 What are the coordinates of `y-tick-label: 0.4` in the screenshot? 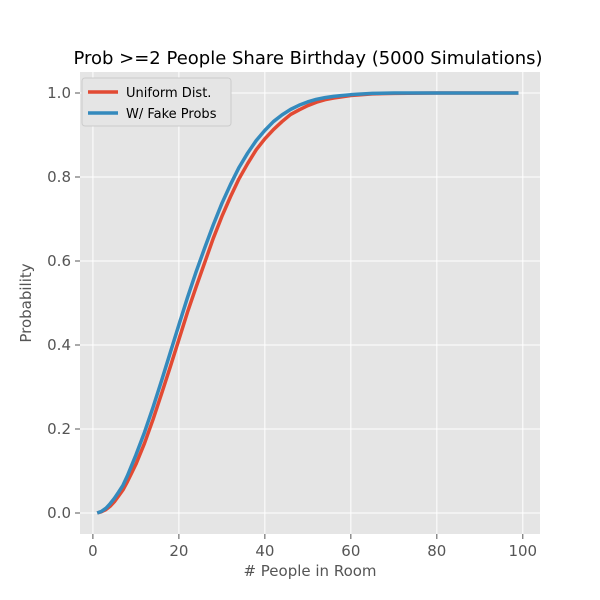 It's located at (59, 345).